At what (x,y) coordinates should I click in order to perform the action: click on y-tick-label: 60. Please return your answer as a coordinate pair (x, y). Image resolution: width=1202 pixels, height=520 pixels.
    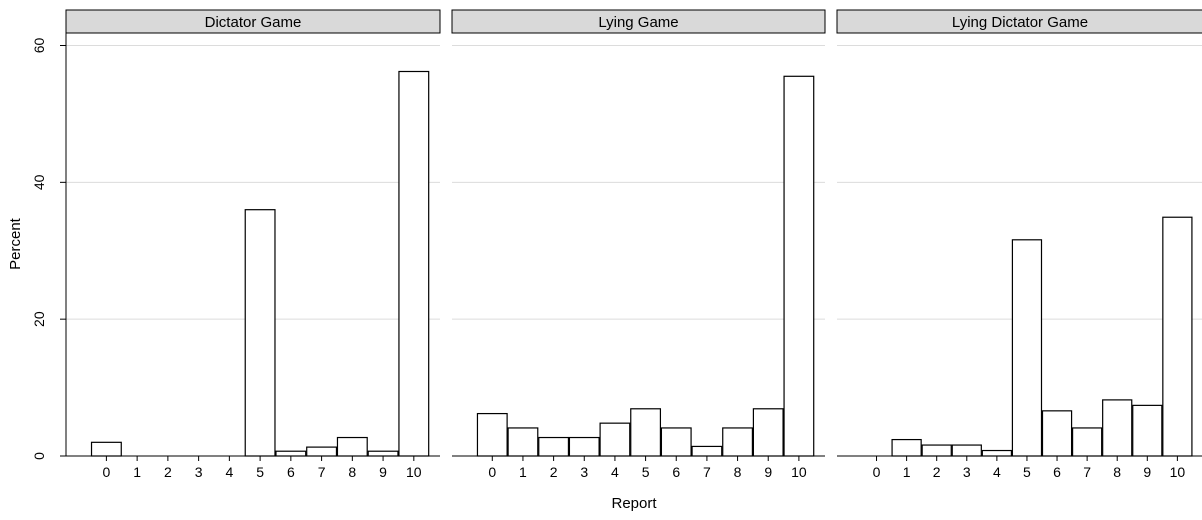
    Looking at the image, I should click on (39, 46).